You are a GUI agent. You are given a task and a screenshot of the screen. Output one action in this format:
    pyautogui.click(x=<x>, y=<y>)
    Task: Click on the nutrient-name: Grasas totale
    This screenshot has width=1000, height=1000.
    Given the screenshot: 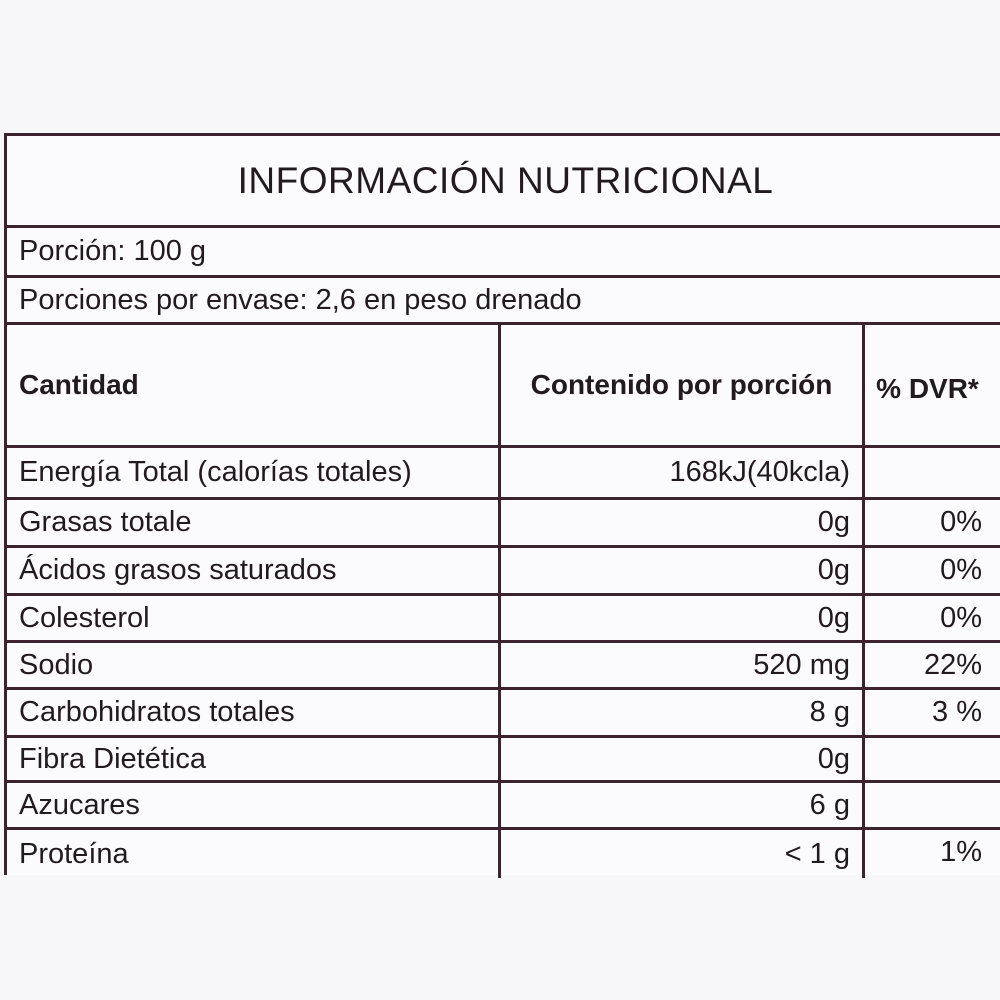 What is the action you would take?
    pyautogui.click(x=105, y=522)
    